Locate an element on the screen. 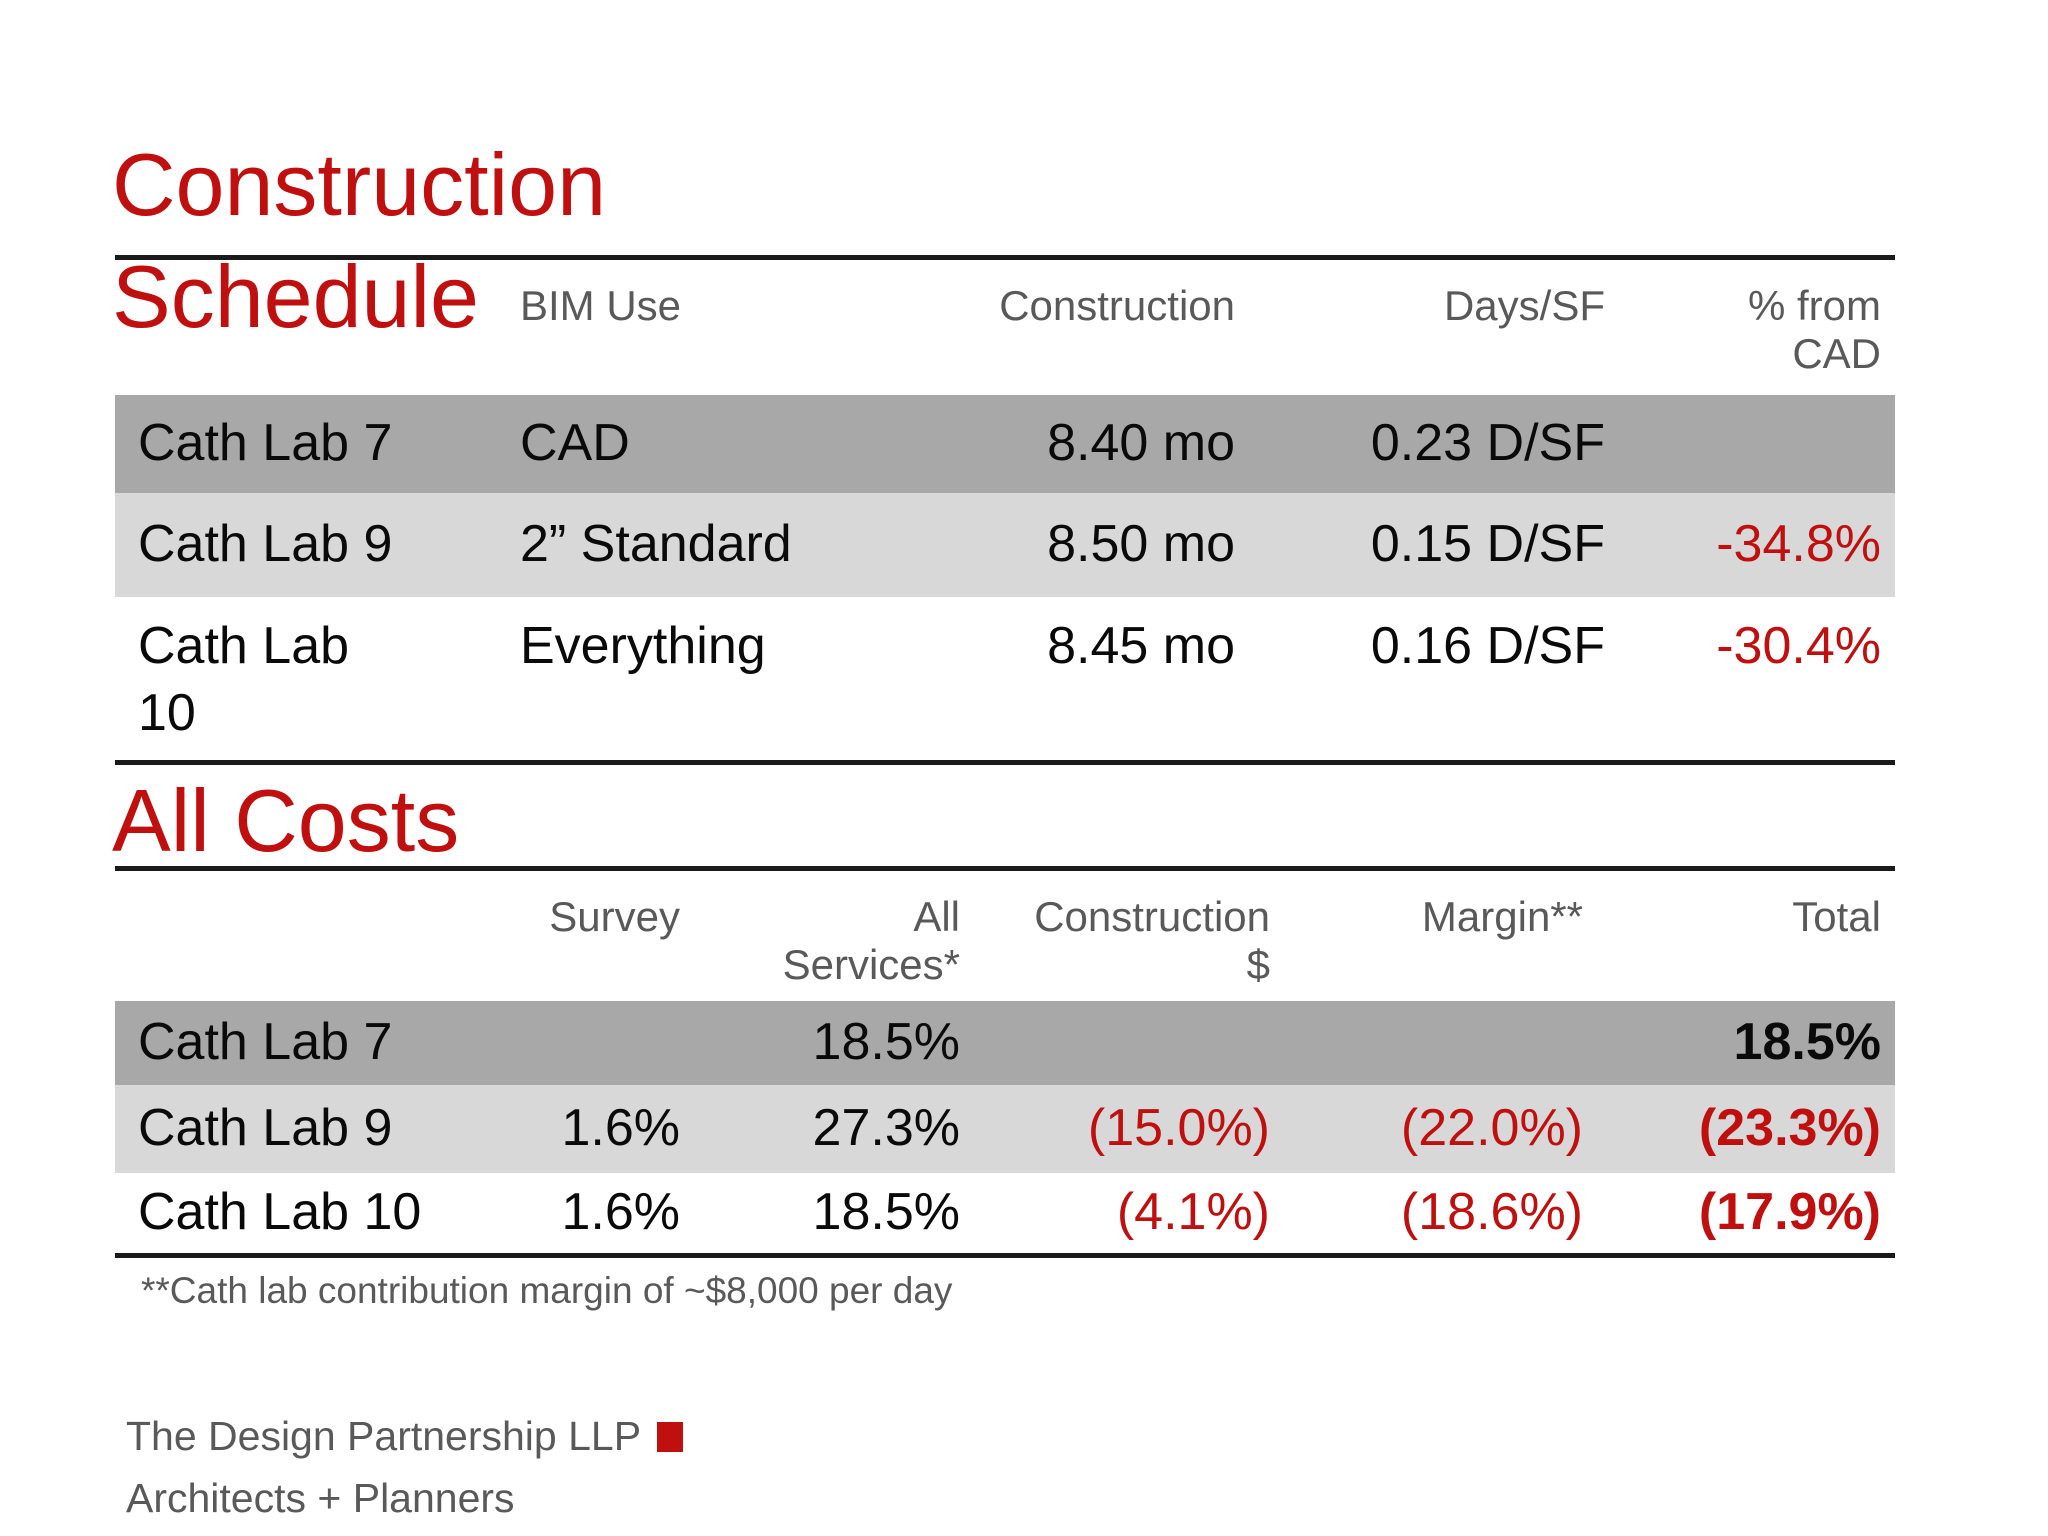  footer-firm-name: The Design Partnership LLP is located at coordinates (384, 1436).